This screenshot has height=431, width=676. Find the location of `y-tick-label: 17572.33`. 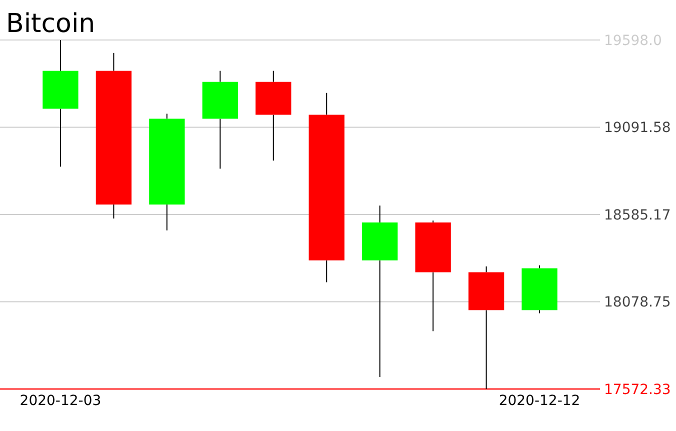

y-tick-label: 17572.33 is located at coordinates (637, 390).